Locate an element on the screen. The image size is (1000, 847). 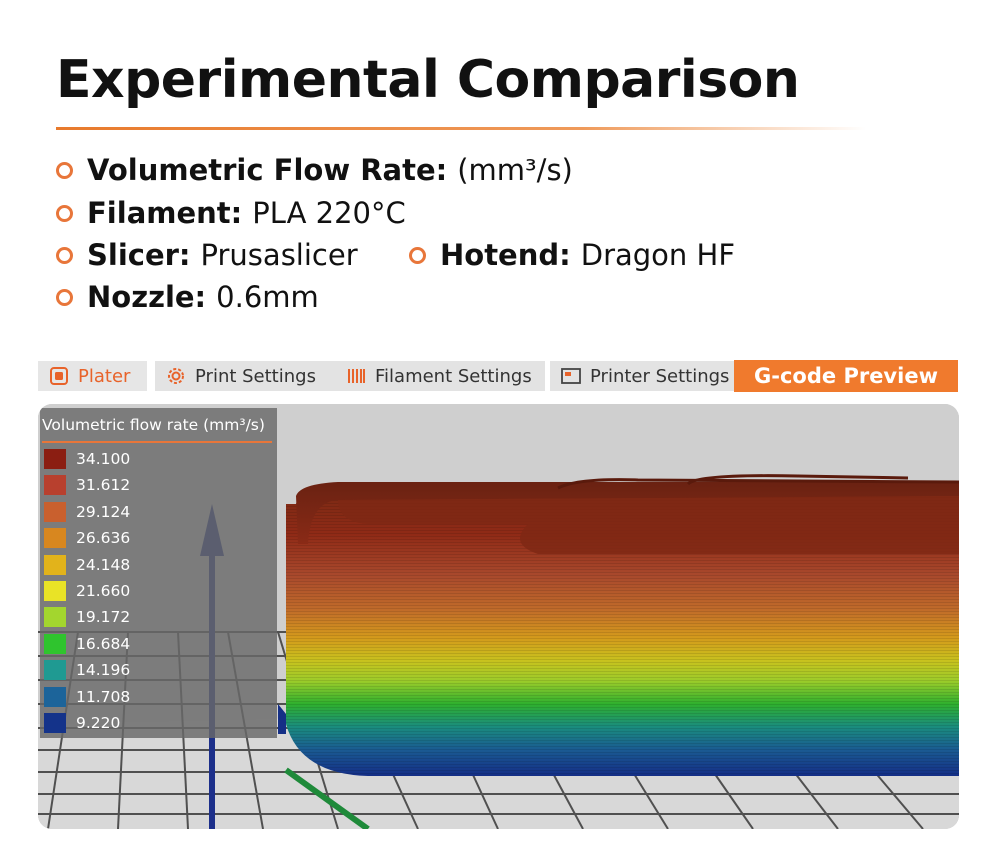
legend-item: 9.220 is located at coordinates (82, 723).